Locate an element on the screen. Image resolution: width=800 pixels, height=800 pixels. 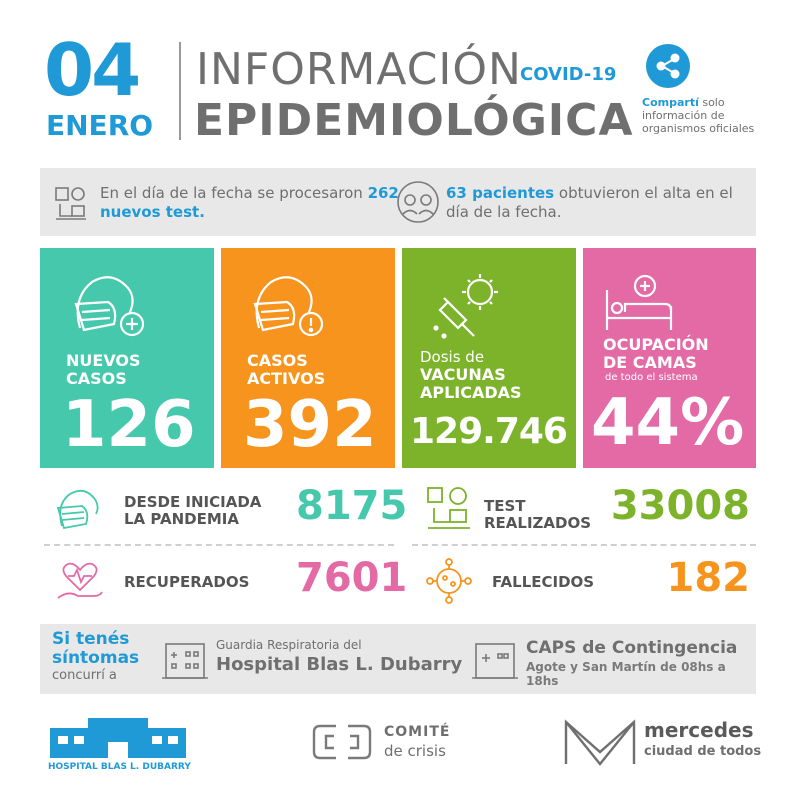
hospital-building-icon is located at coordinates (185, 659).